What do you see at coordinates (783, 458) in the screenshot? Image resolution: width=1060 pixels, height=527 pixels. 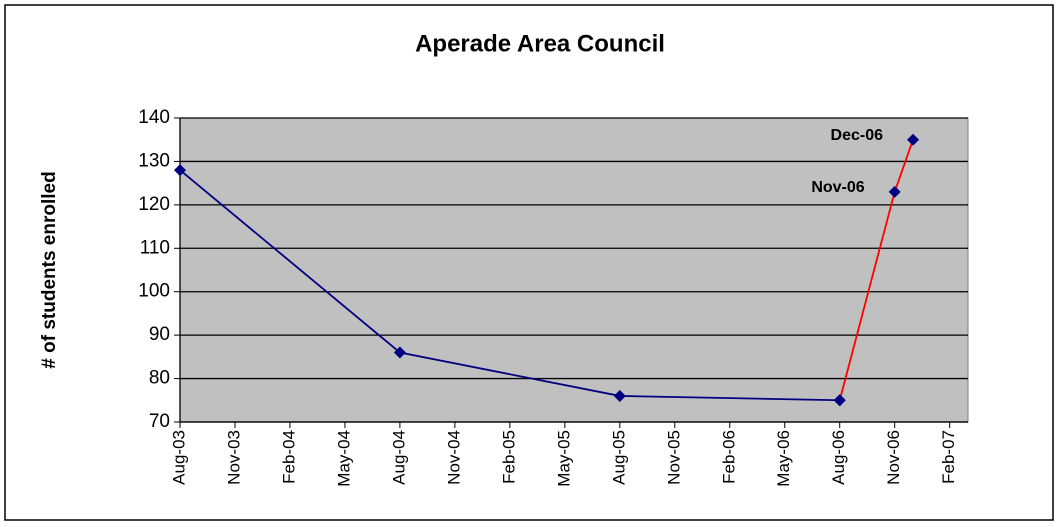 I see `x-tick-label: May-06` at bounding box center [783, 458].